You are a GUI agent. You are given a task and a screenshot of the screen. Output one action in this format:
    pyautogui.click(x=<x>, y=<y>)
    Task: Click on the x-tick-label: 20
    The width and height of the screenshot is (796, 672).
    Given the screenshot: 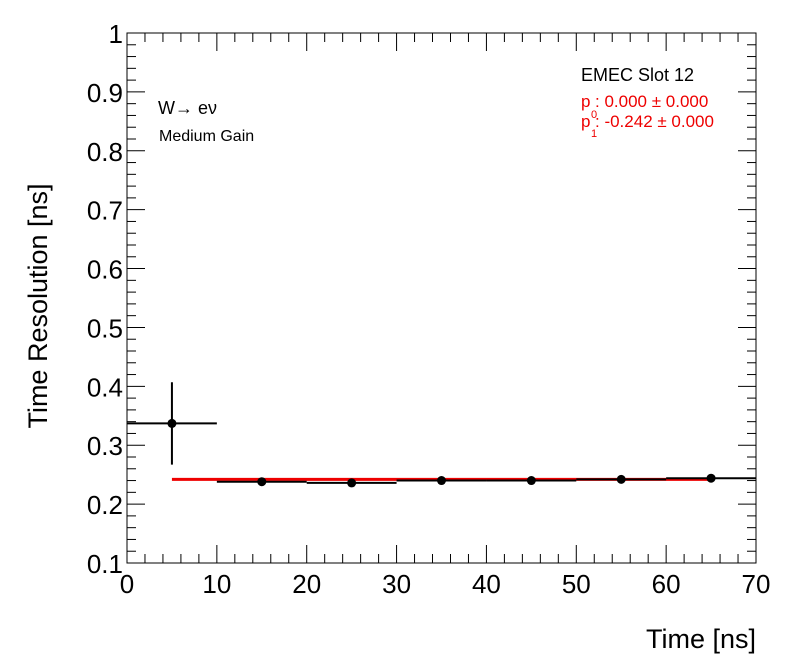 What is the action you would take?
    pyautogui.click(x=306, y=584)
    